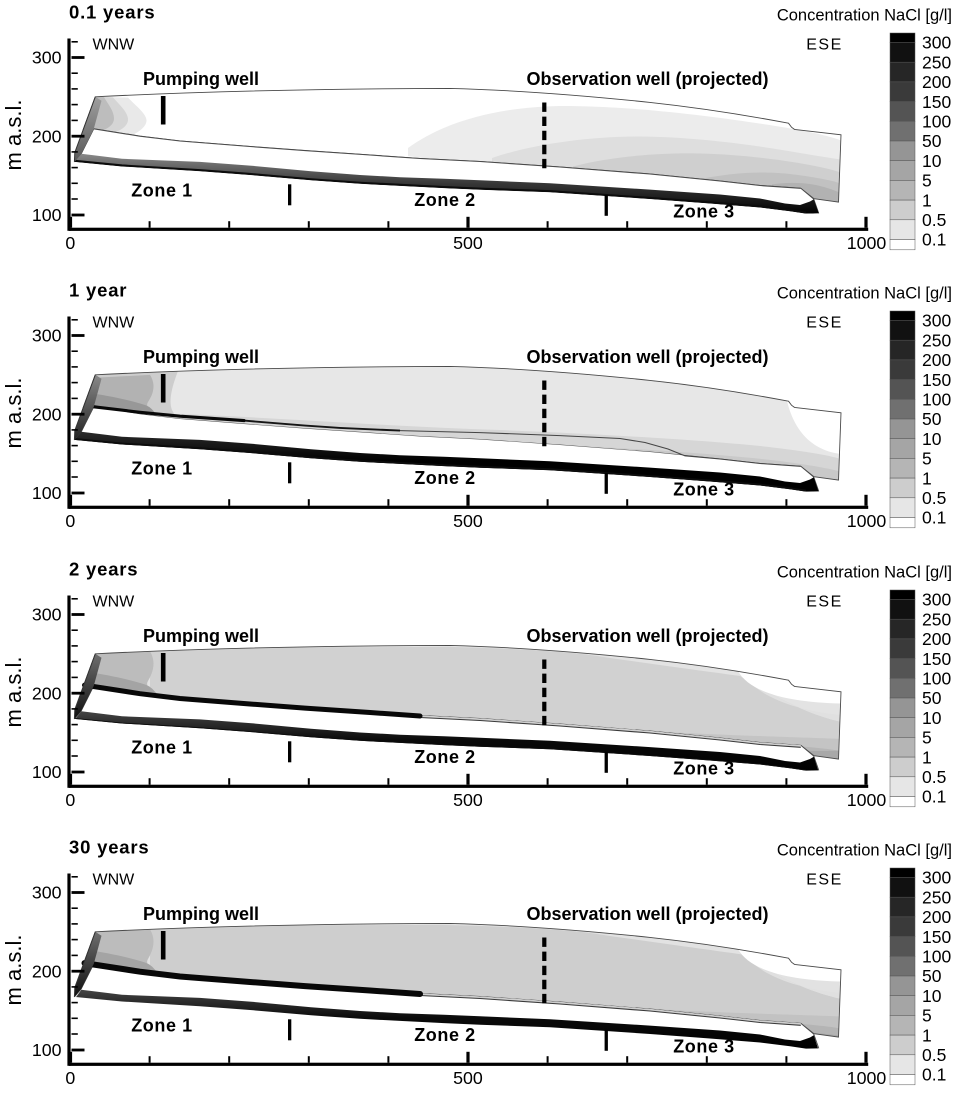  I want to click on svg-text: 1 year, so click(98, 289).